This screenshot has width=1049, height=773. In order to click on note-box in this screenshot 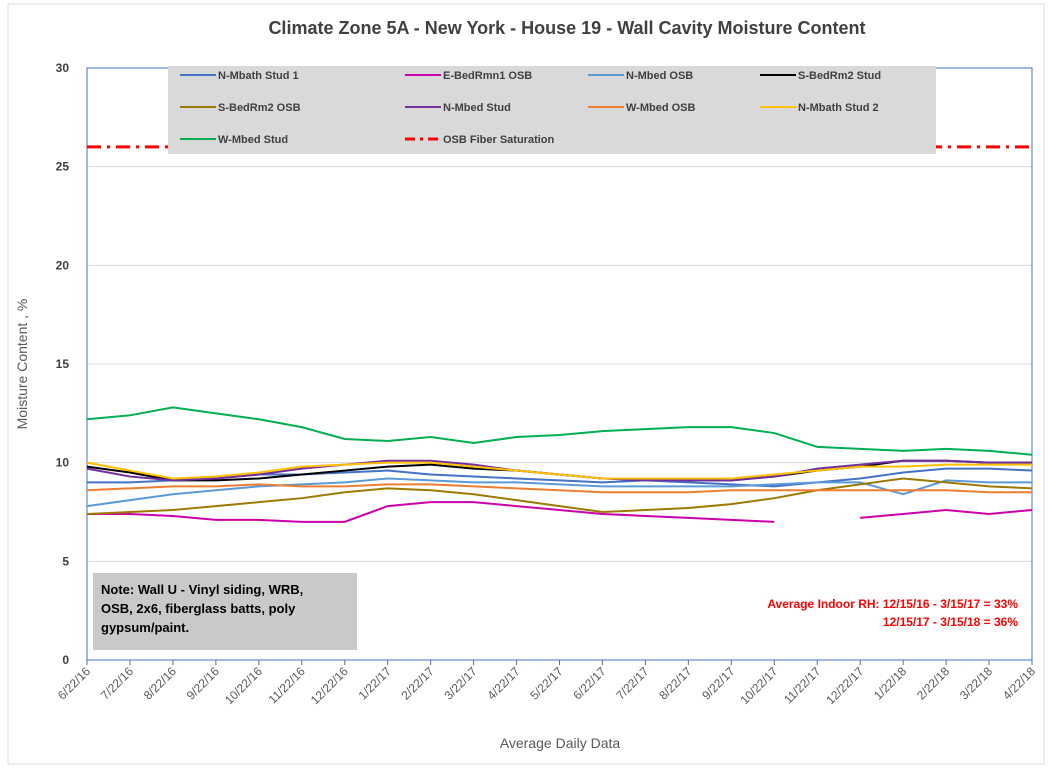, I will do `click(225, 611)`.